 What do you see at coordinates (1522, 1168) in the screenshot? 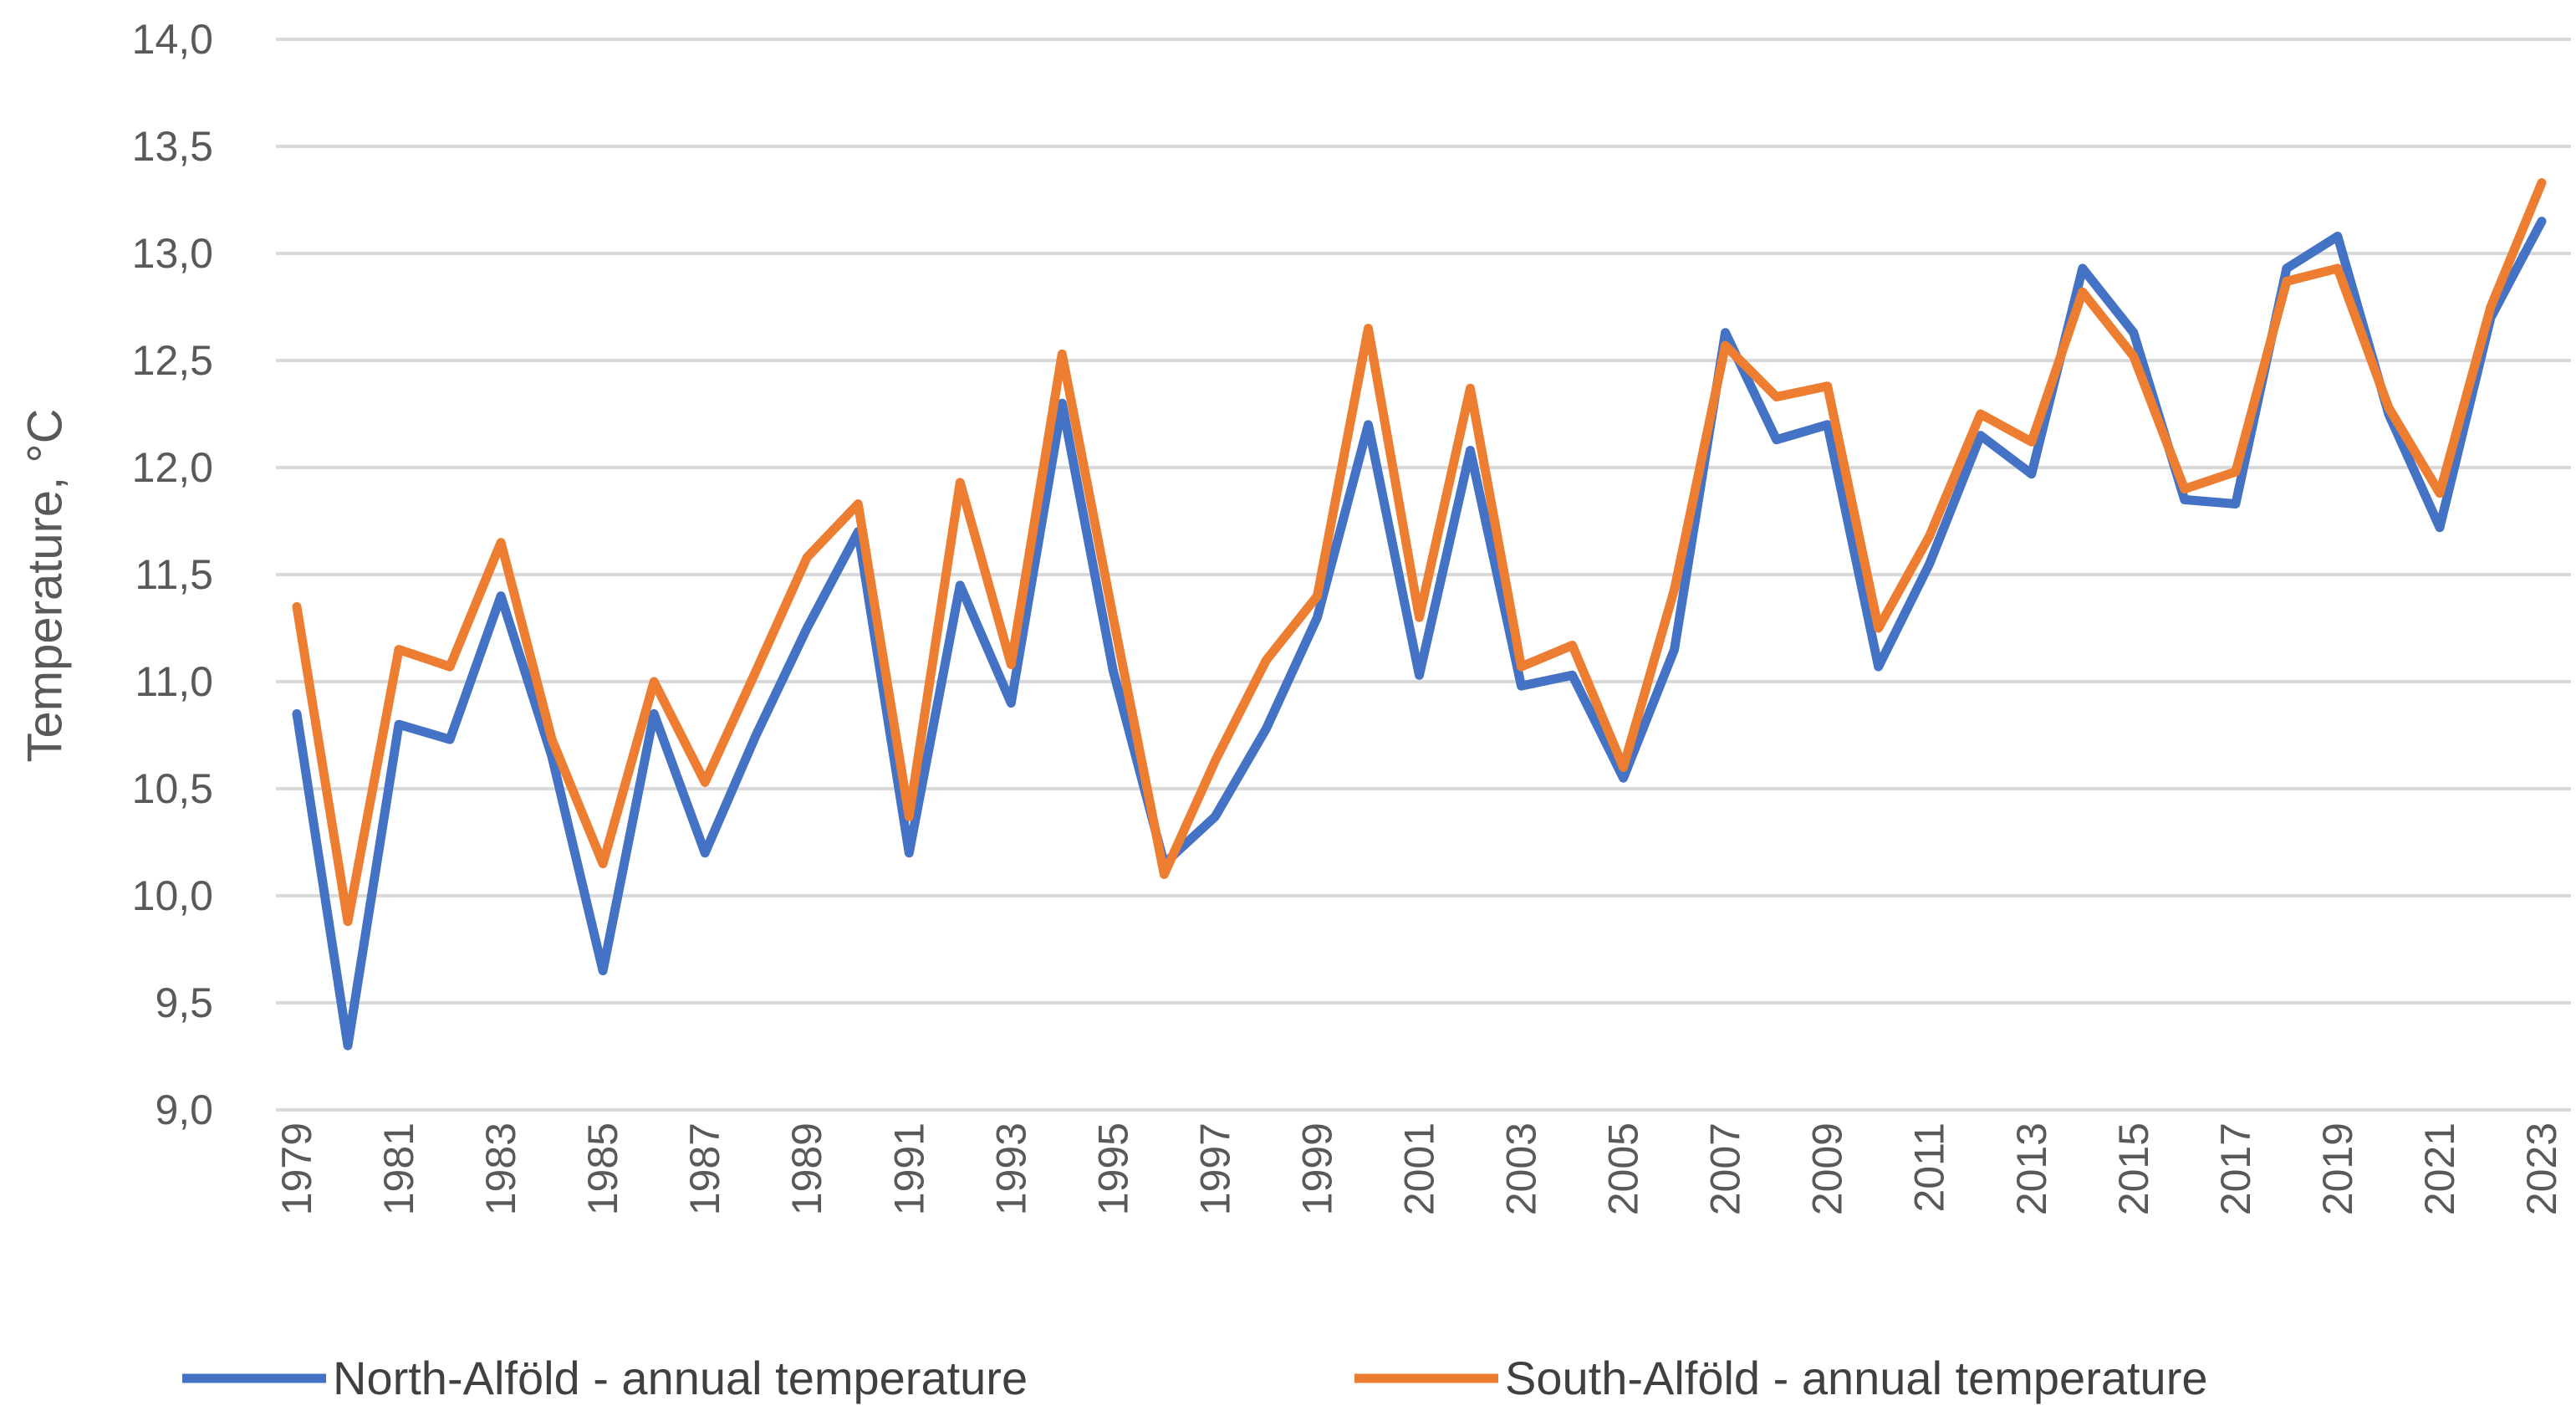
I see `x-tick-label: 2003` at bounding box center [1522, 1168].